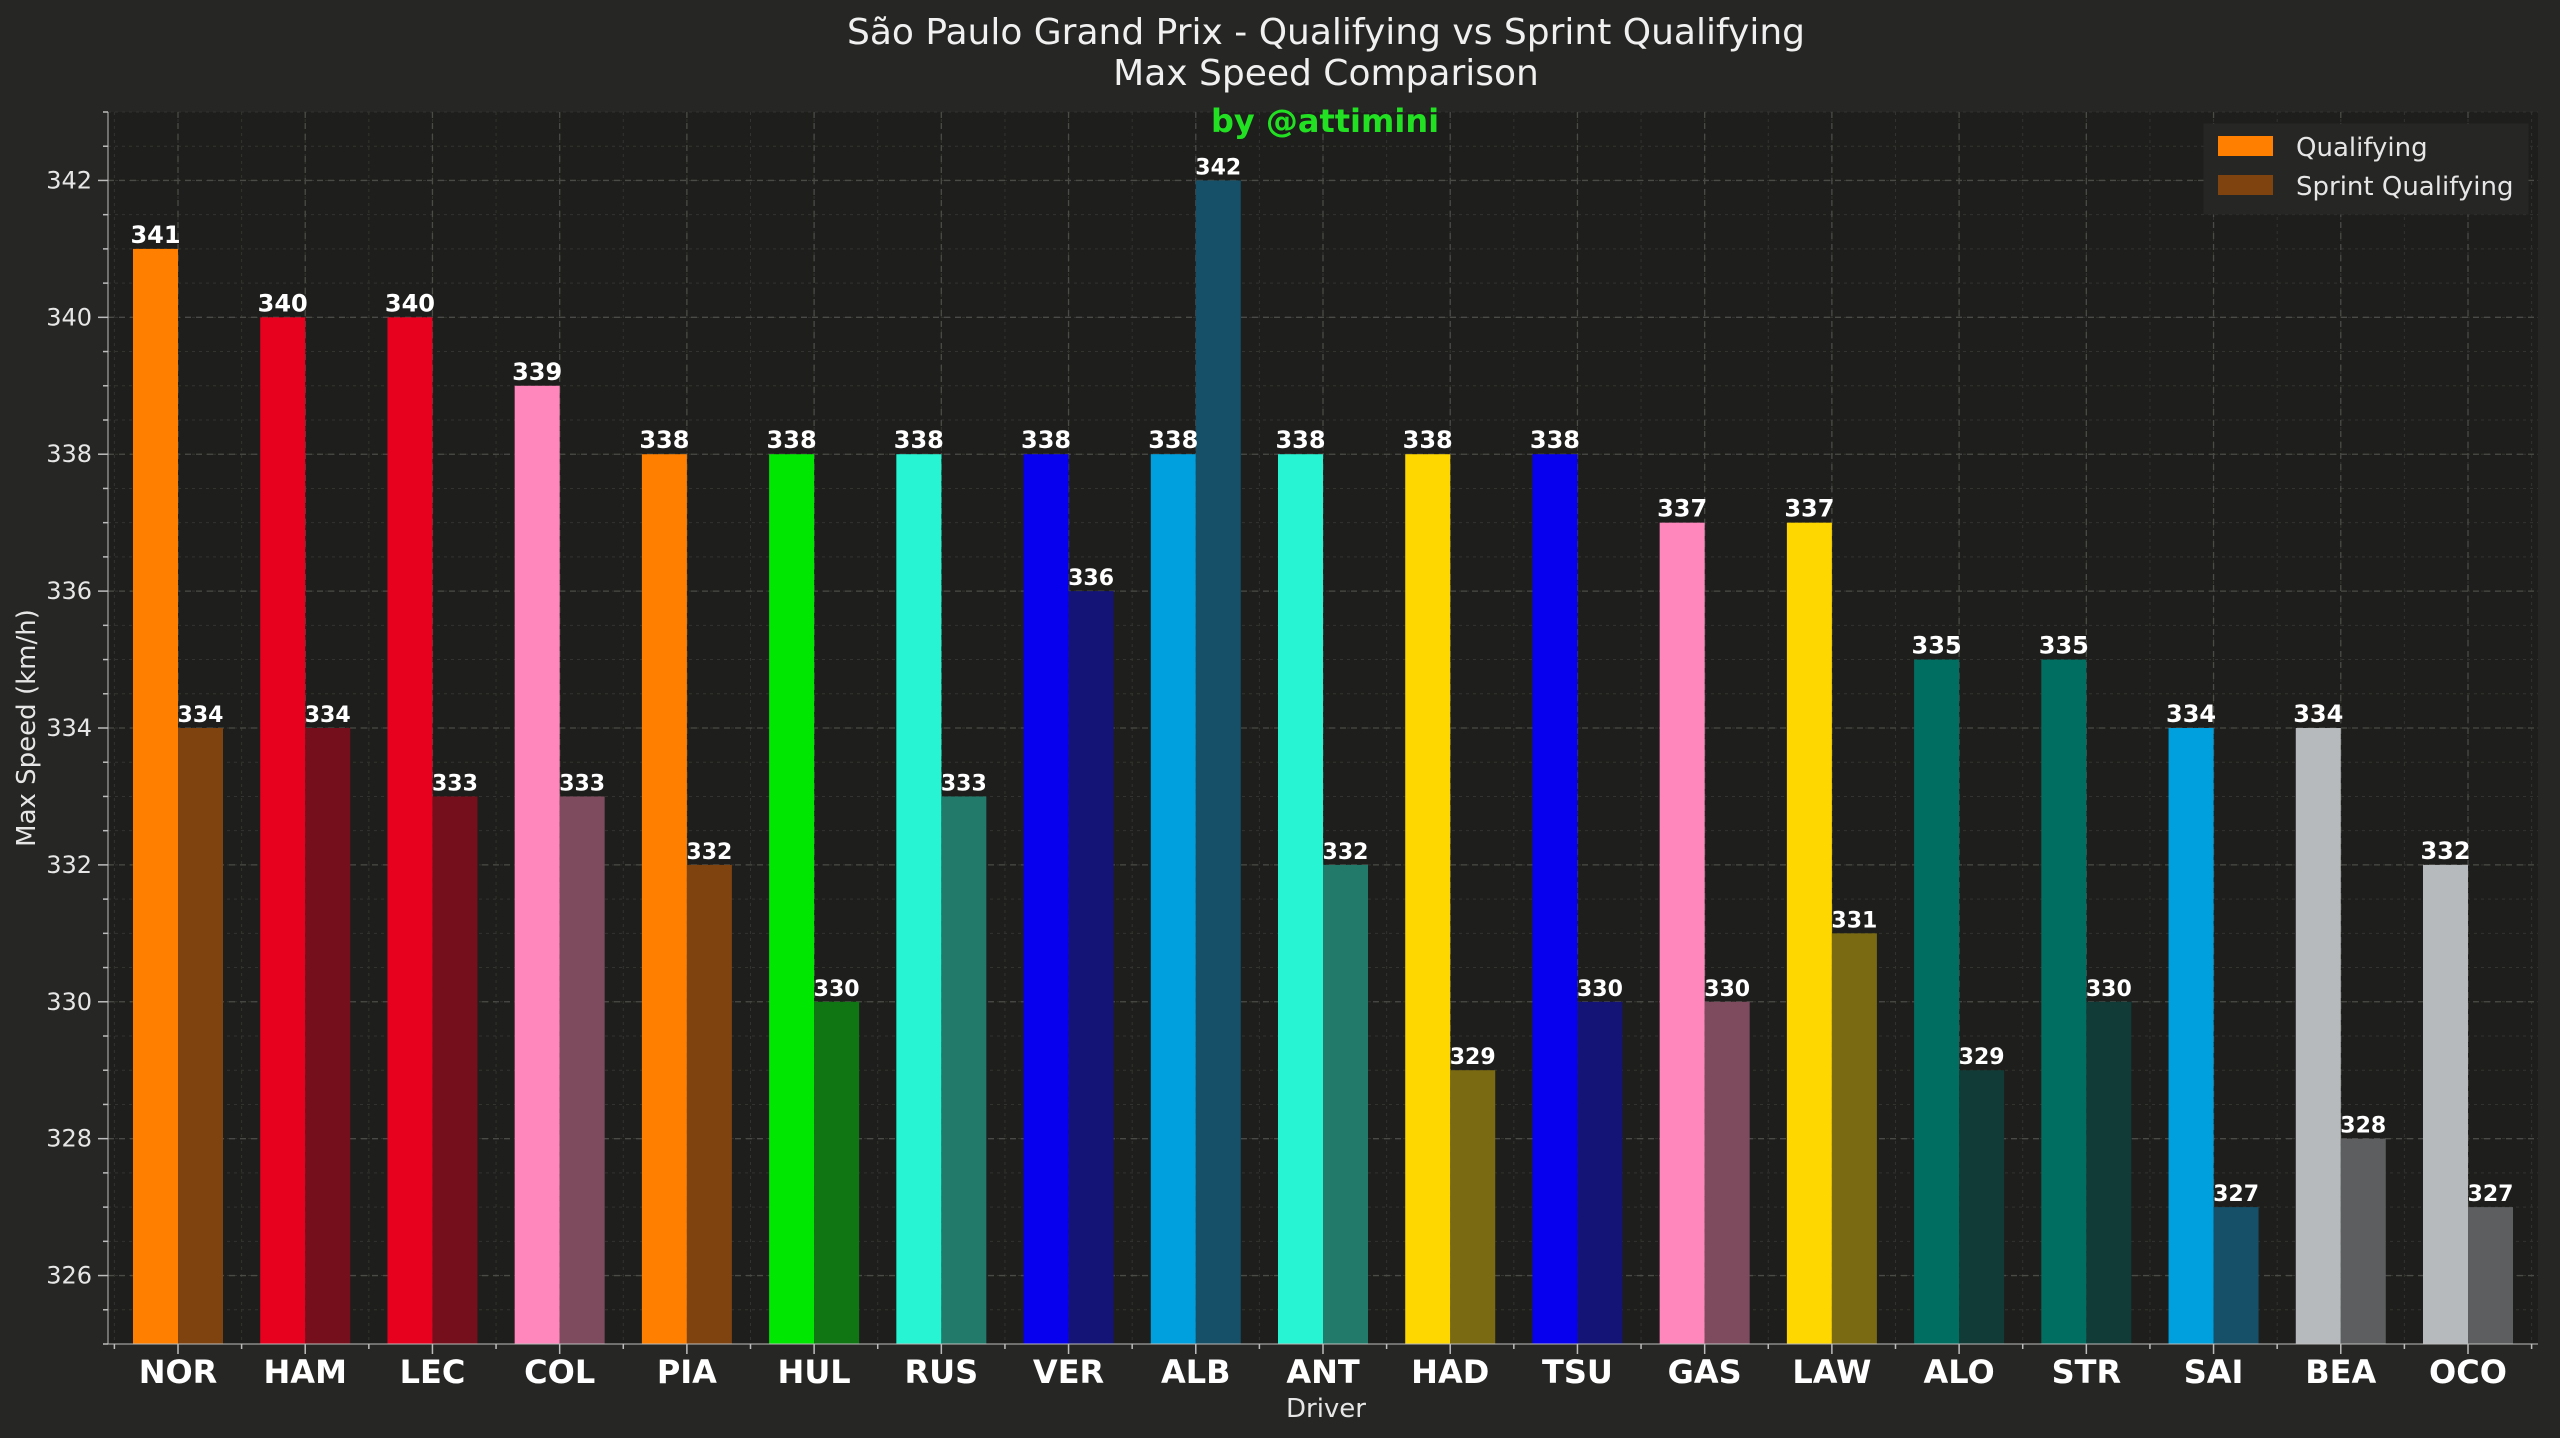 Image resolution: width=2560 pixels, height=1438 pixels. What do you see at coordinates (2363, 1241) in the screenshot?
I see `bar-sprint-qualifying-bea` at bounding box center [2363, 1241].